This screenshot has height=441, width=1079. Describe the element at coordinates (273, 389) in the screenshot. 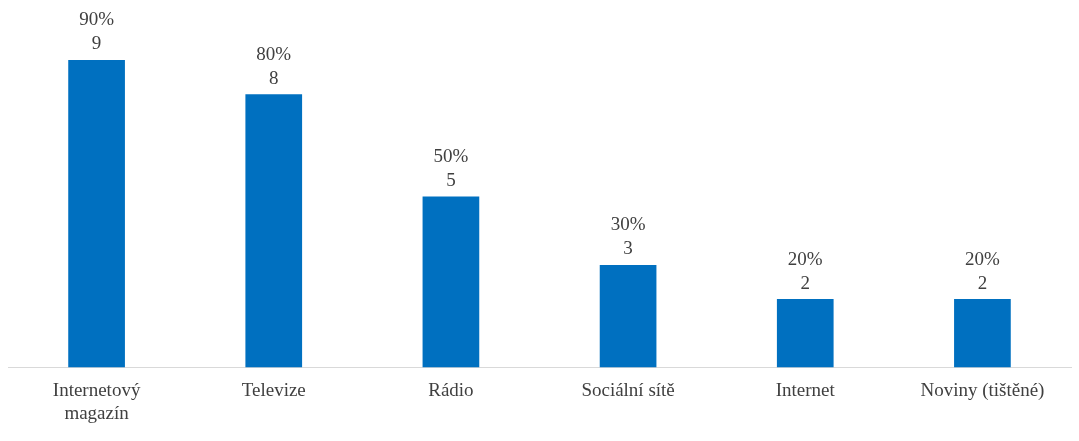

I see `x-tick-label: Televize` at that location.